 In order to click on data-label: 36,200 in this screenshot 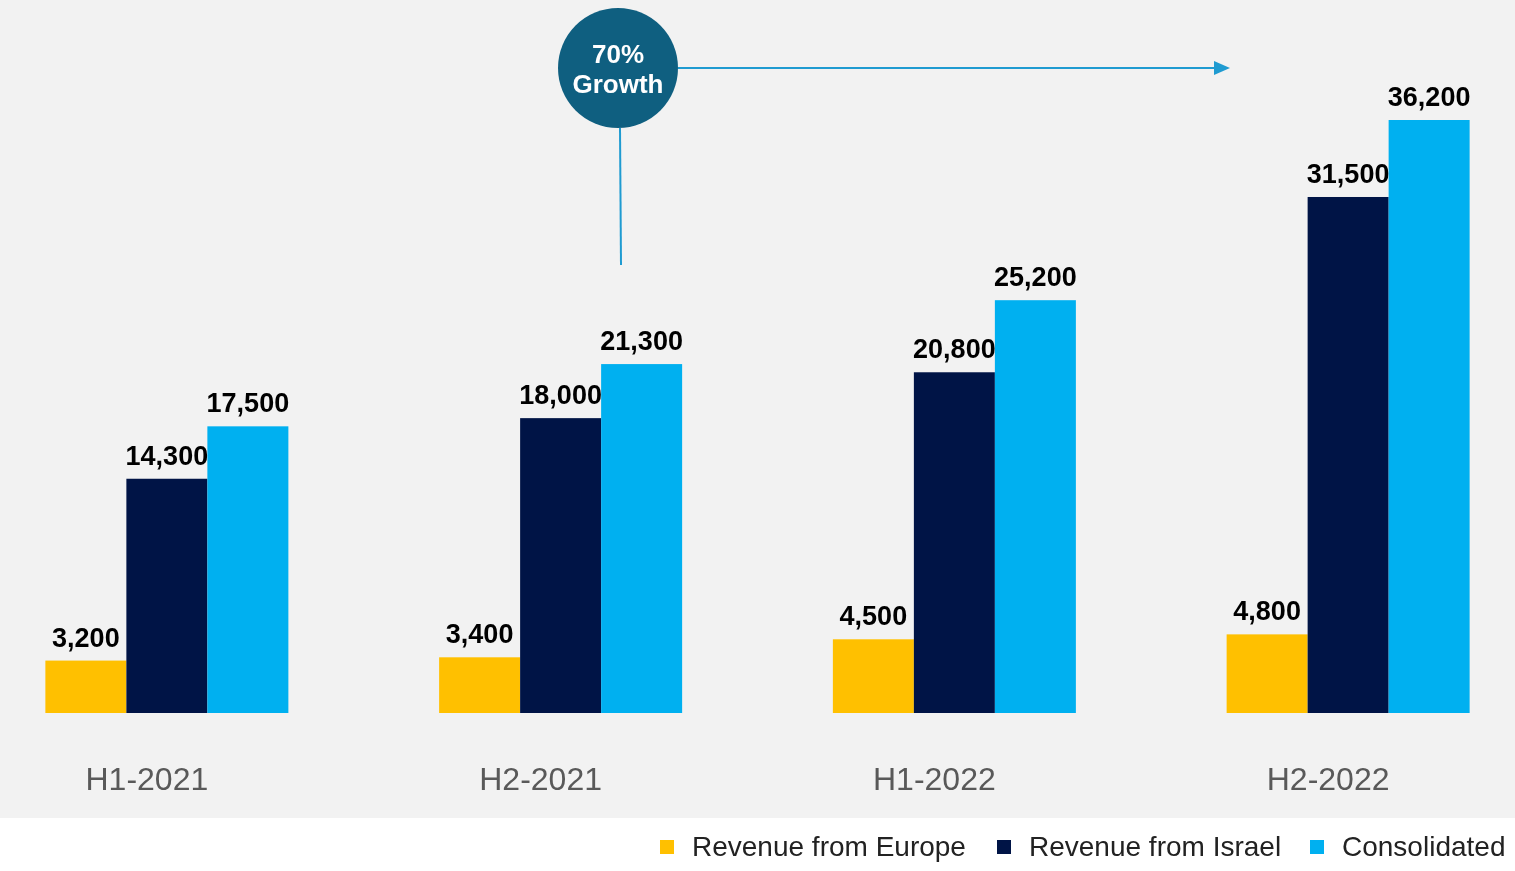, I will do `click(1429, 97)`.